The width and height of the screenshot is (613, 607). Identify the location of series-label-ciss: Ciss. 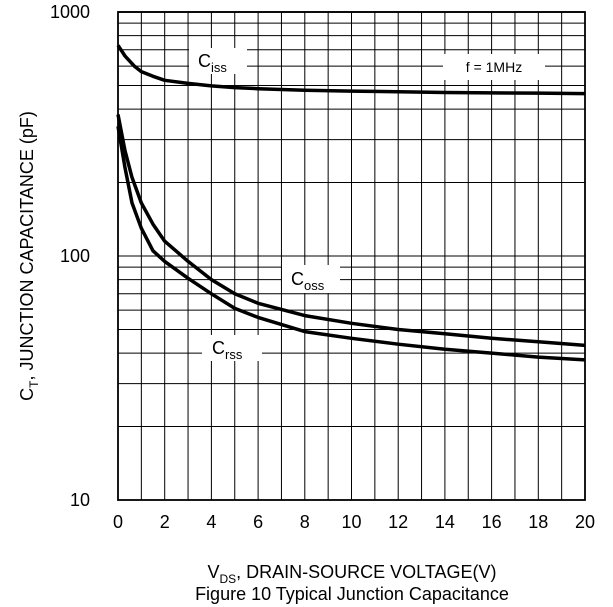
(212, 63).